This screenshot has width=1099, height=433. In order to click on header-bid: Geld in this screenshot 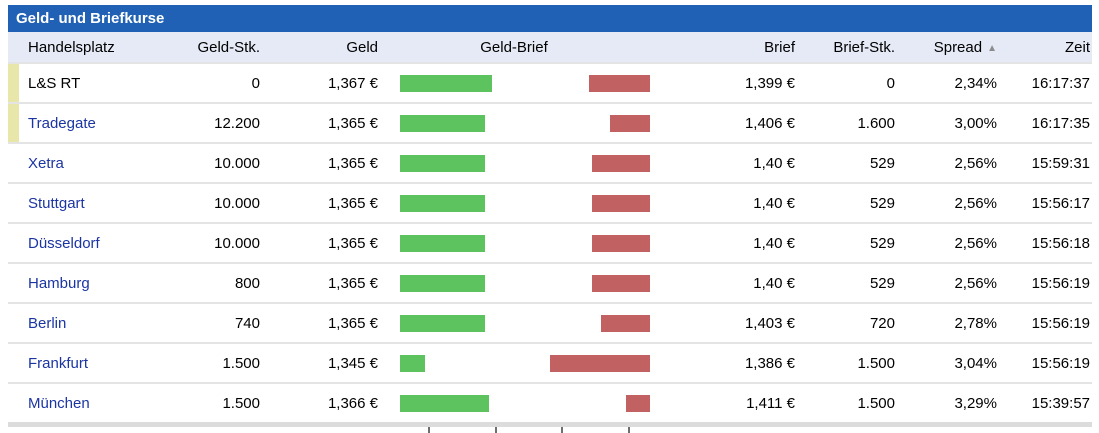, I will do `click(319, 47)`.